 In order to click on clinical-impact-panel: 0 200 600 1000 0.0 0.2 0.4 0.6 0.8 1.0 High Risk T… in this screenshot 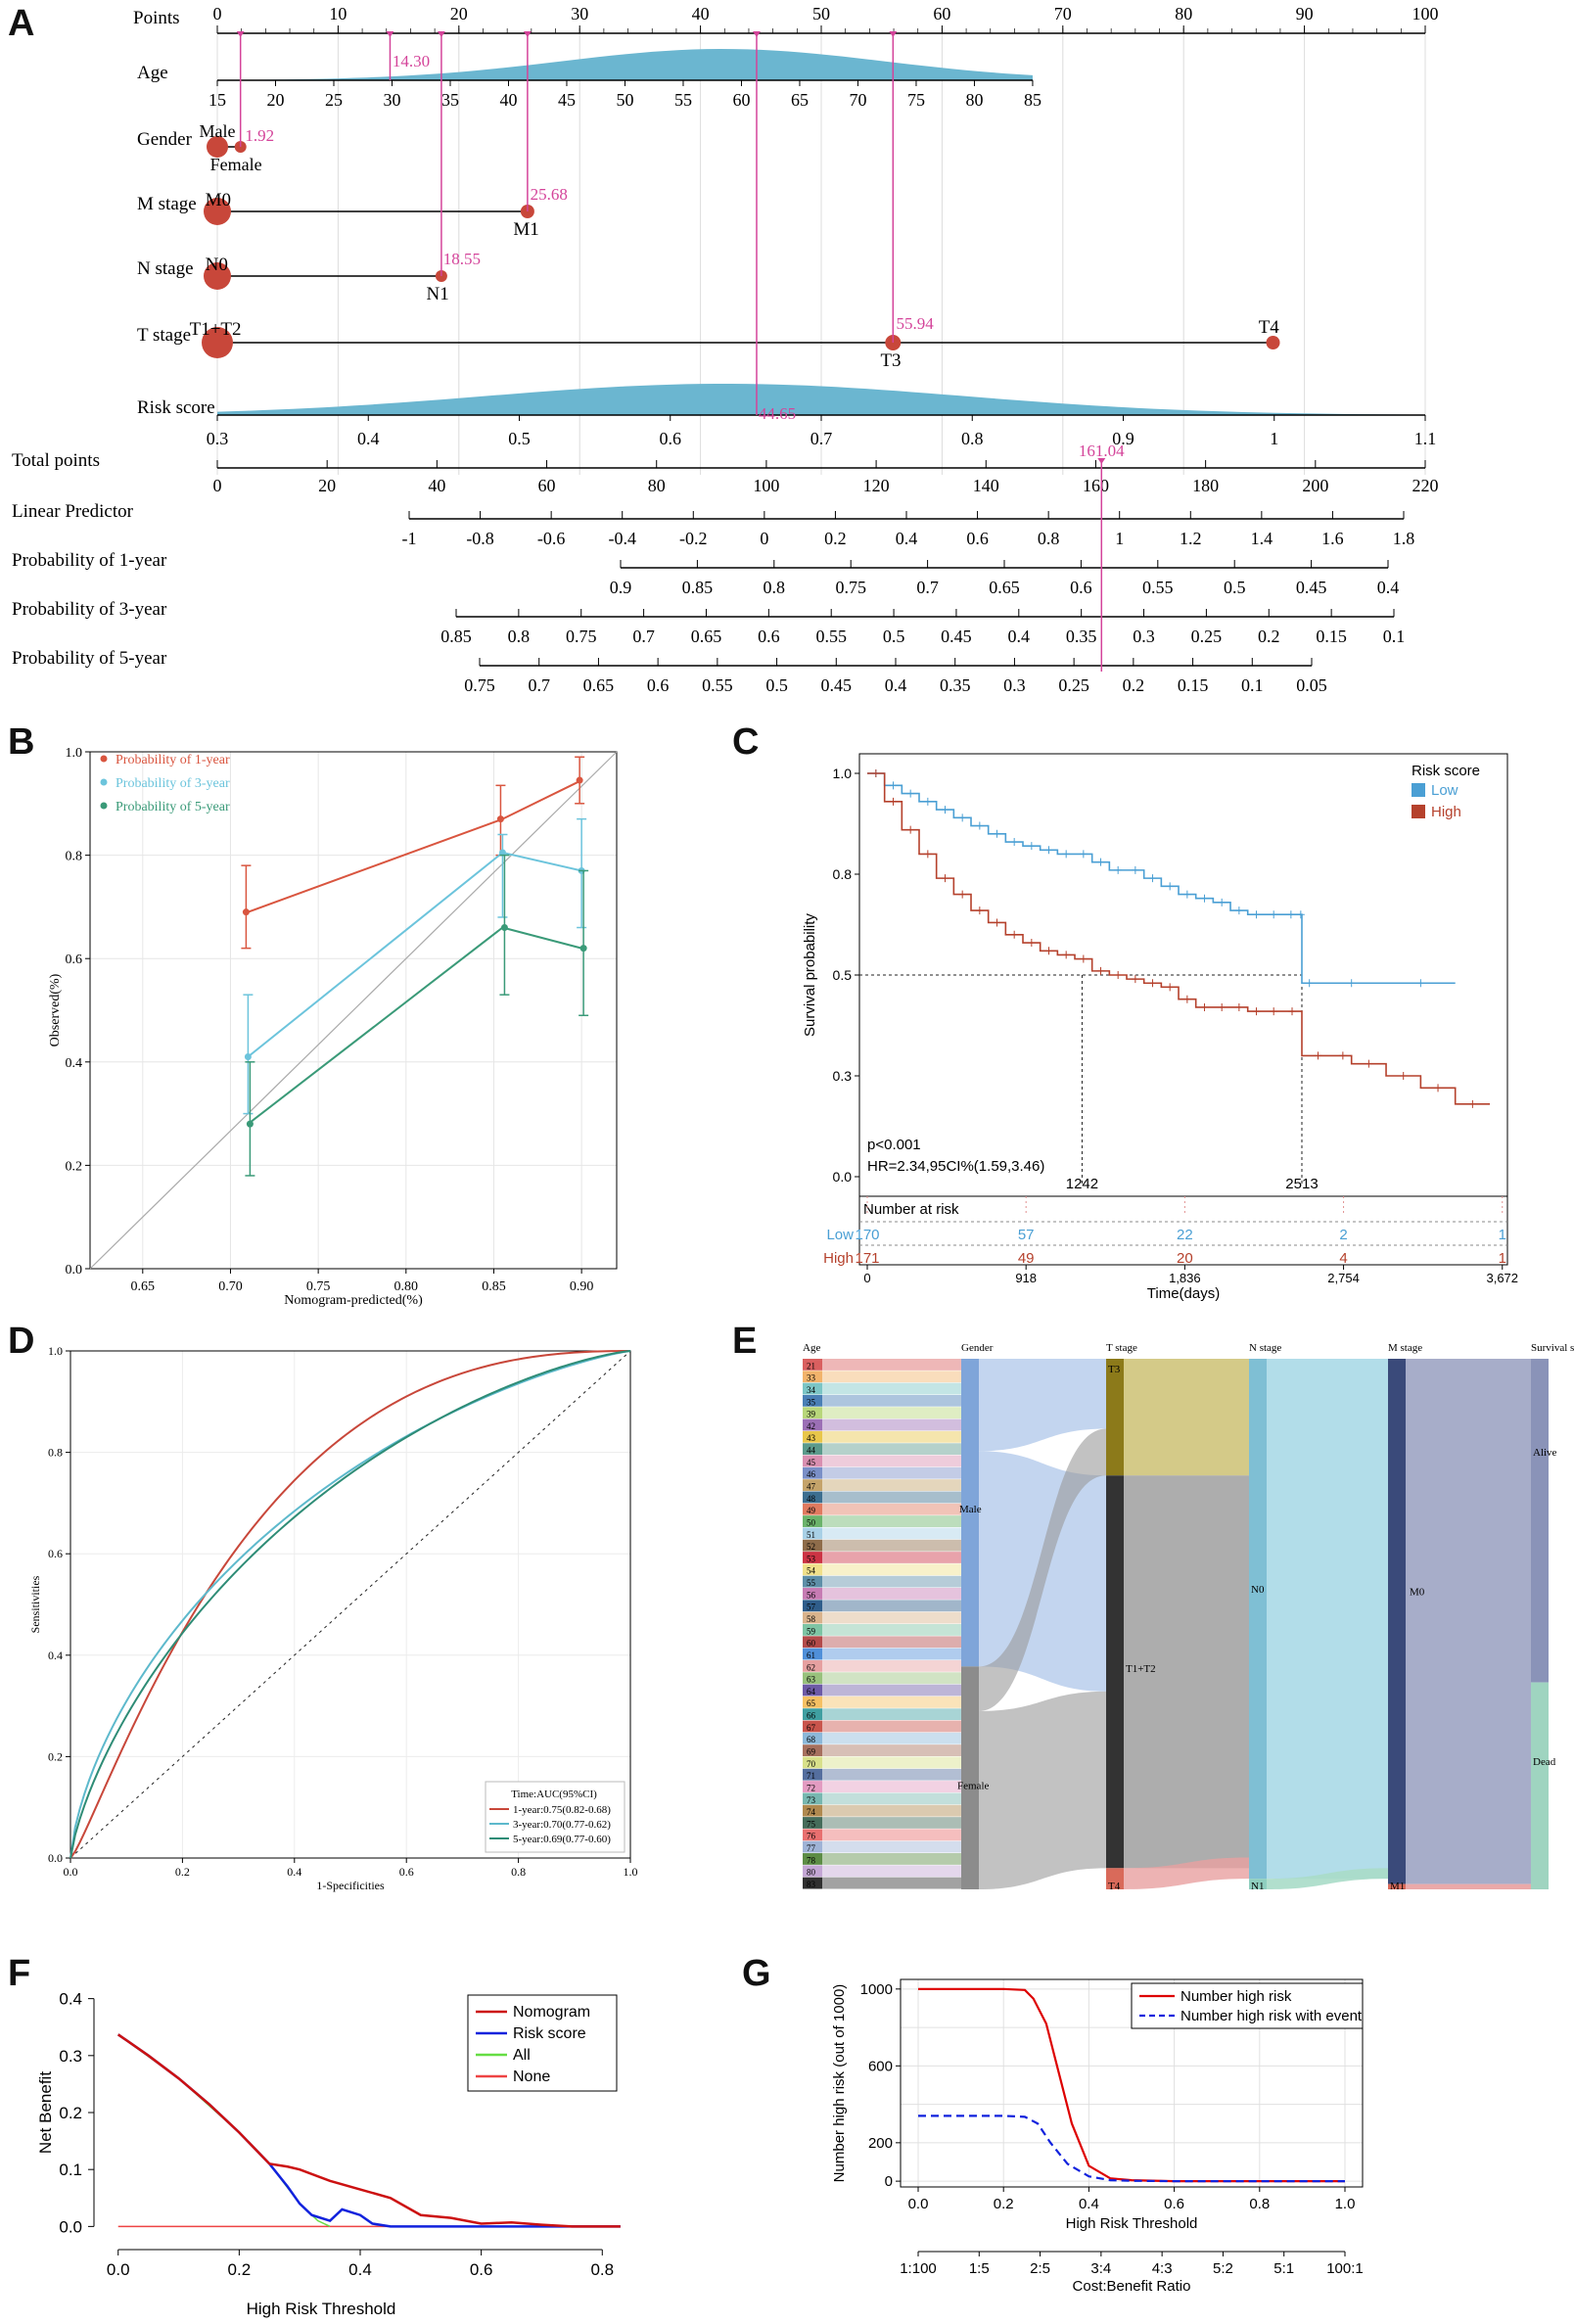, I will do `click(1097, 2136)`.